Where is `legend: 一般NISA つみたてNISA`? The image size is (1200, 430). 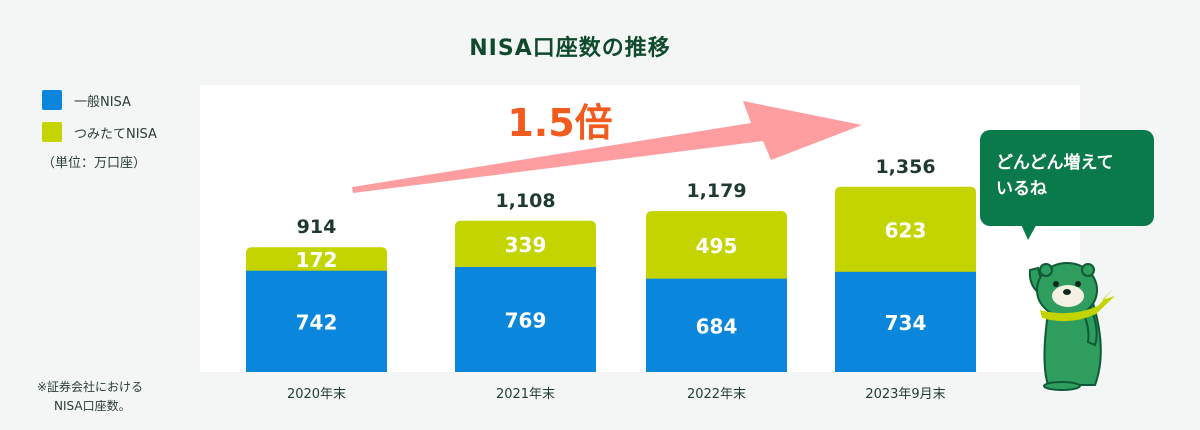 legend: 一般NISA つみたてNISA is located at coordinates (99, 122).